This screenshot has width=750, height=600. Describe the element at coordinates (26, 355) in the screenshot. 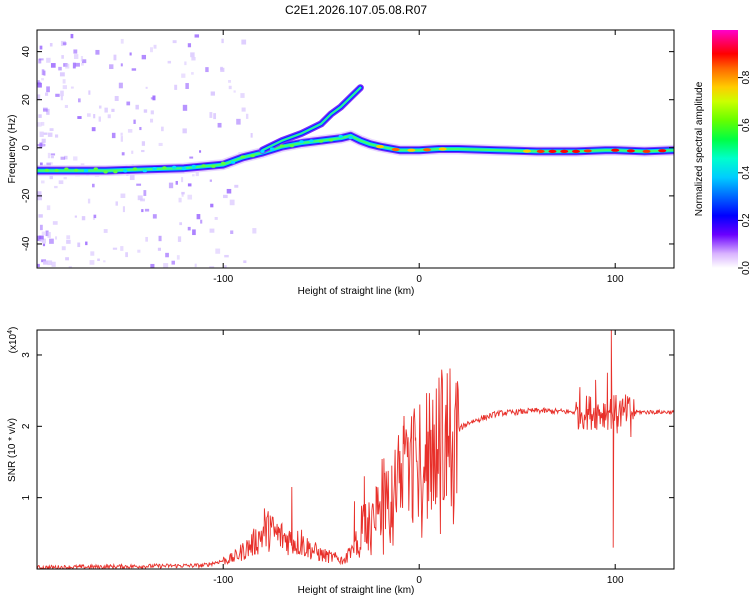

I see `snr-y-tick-label: 3` at that location.